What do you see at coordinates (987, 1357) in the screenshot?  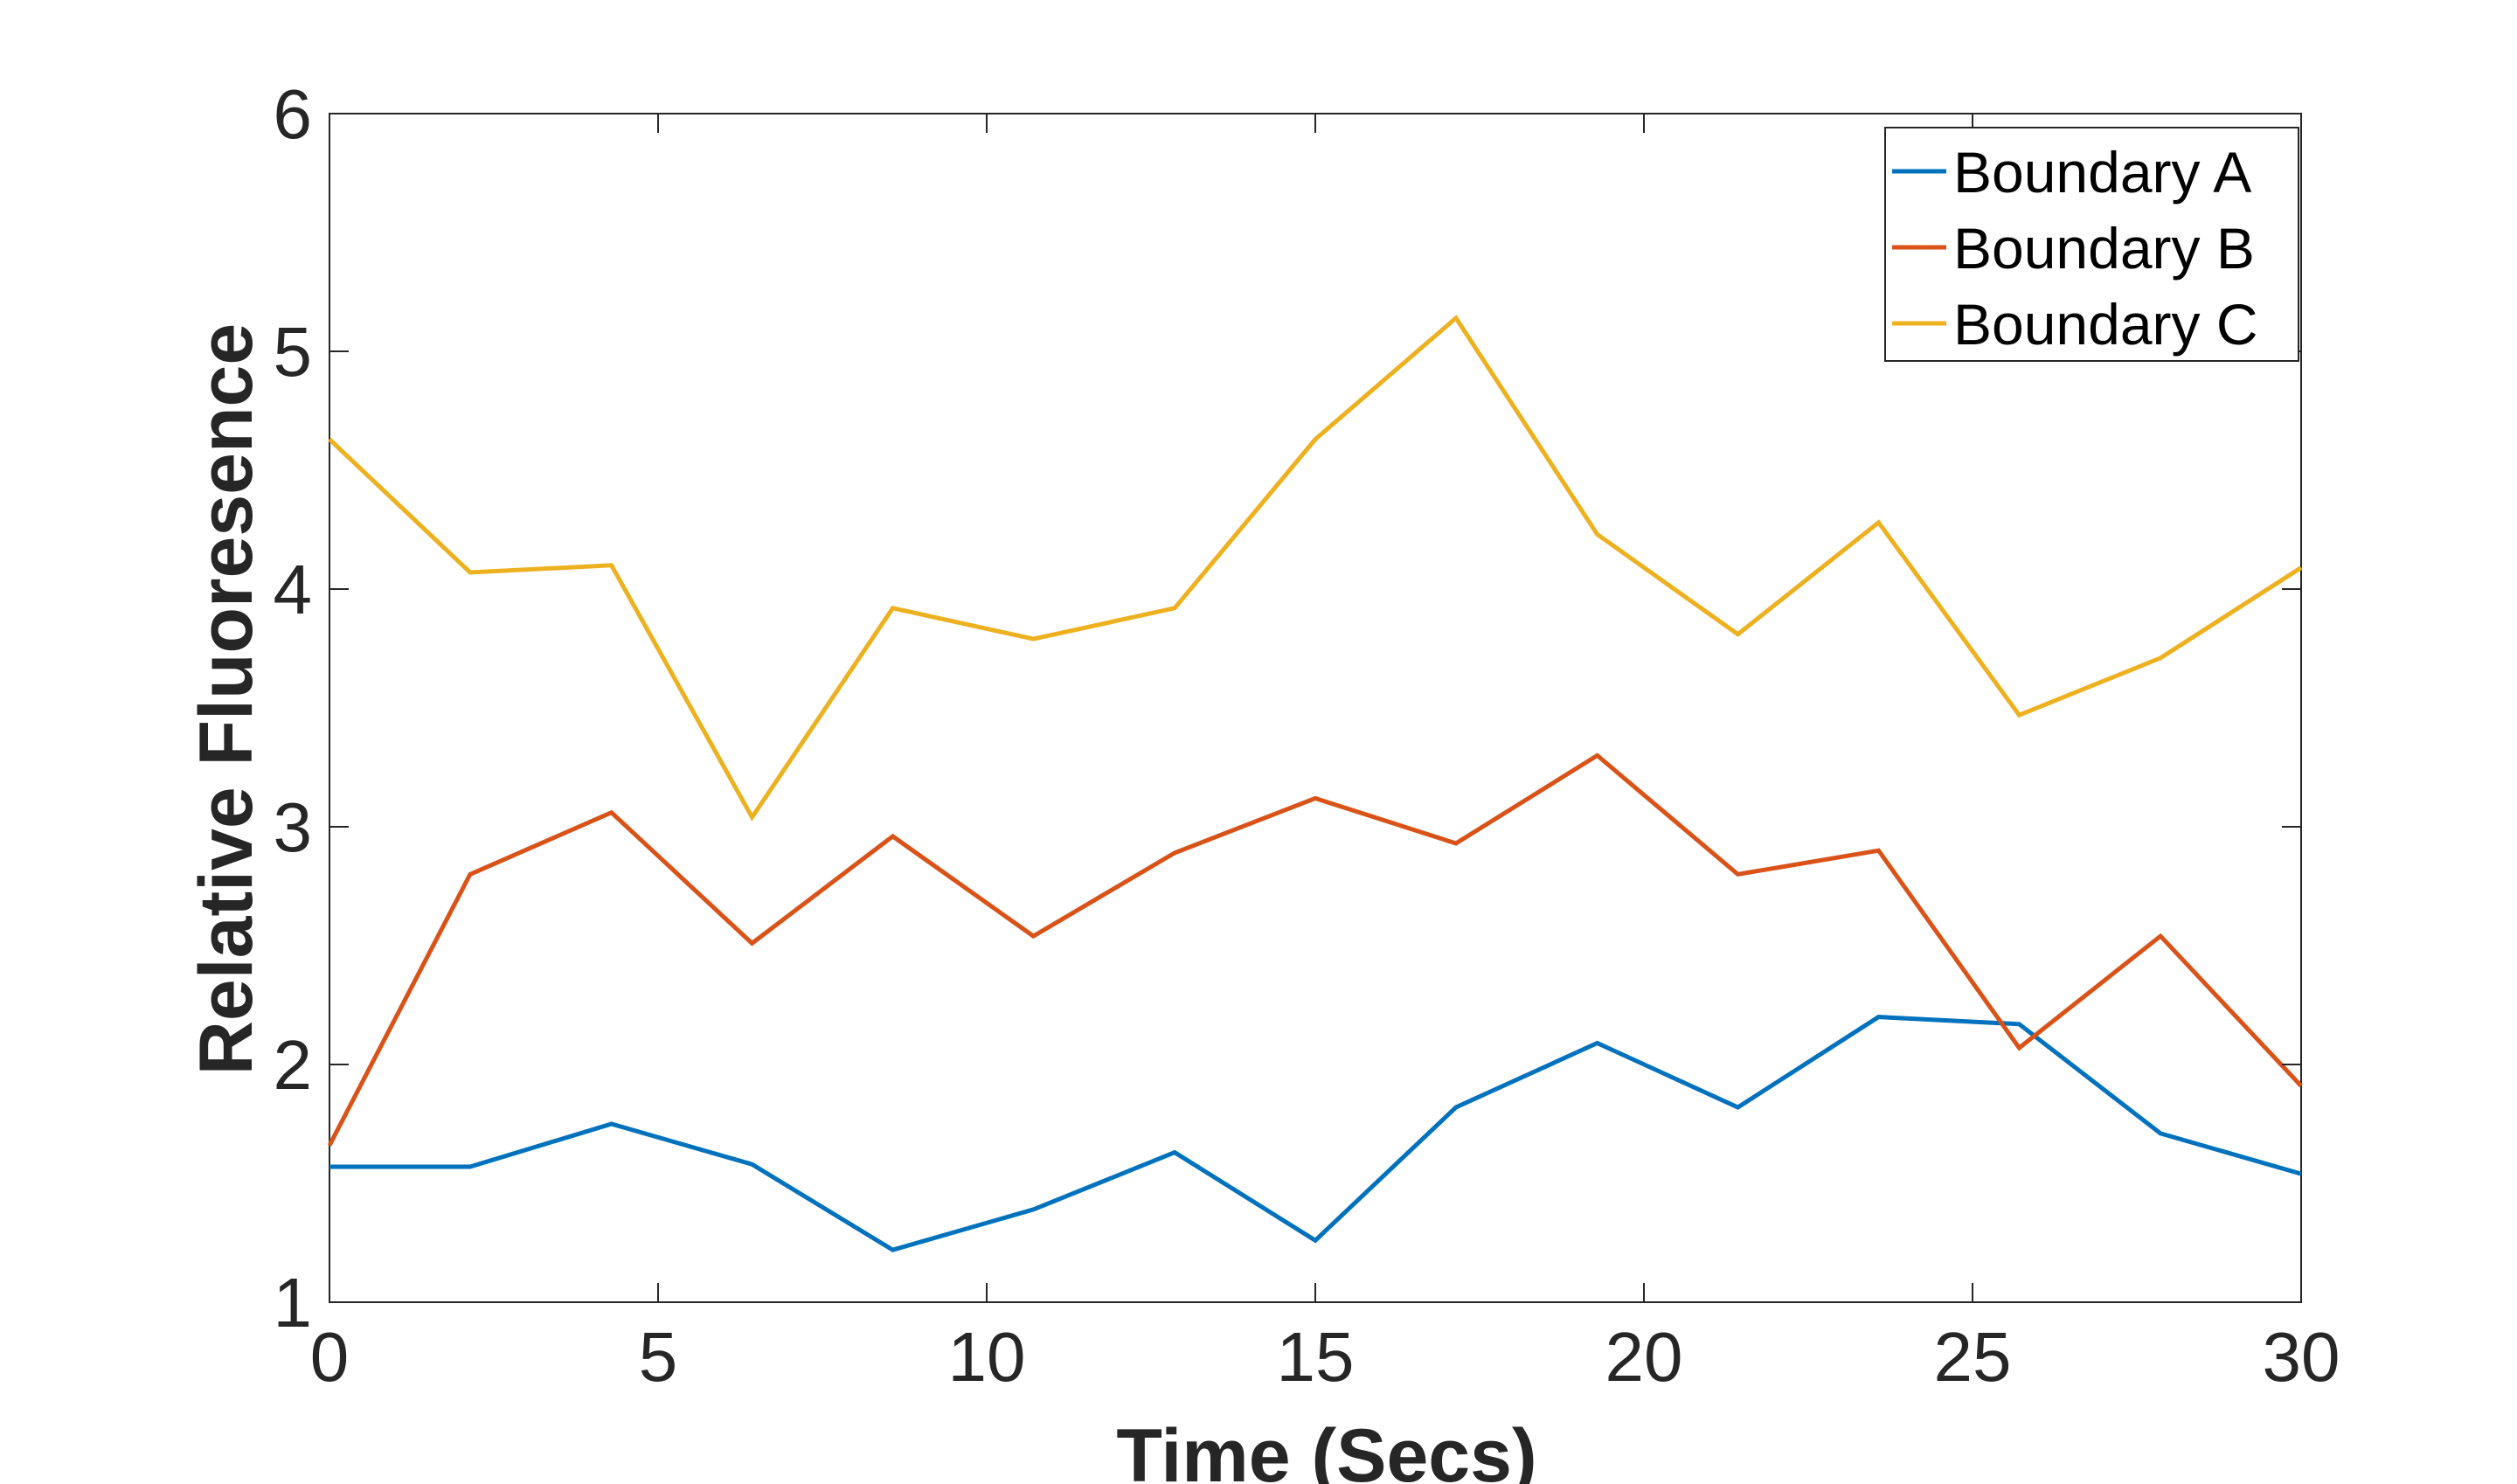 I see `x-tick-label: 10` at bounding box center [987, 1357].